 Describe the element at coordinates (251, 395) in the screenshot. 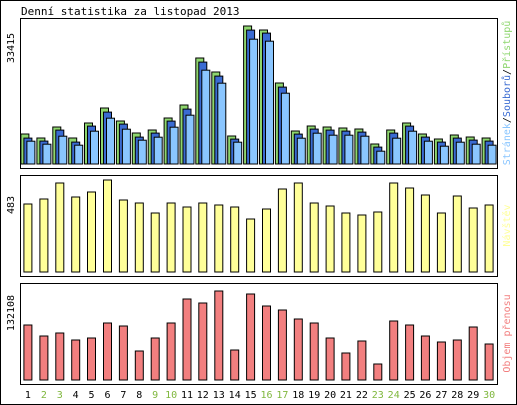

I see `day-label-15: 15` at that location.